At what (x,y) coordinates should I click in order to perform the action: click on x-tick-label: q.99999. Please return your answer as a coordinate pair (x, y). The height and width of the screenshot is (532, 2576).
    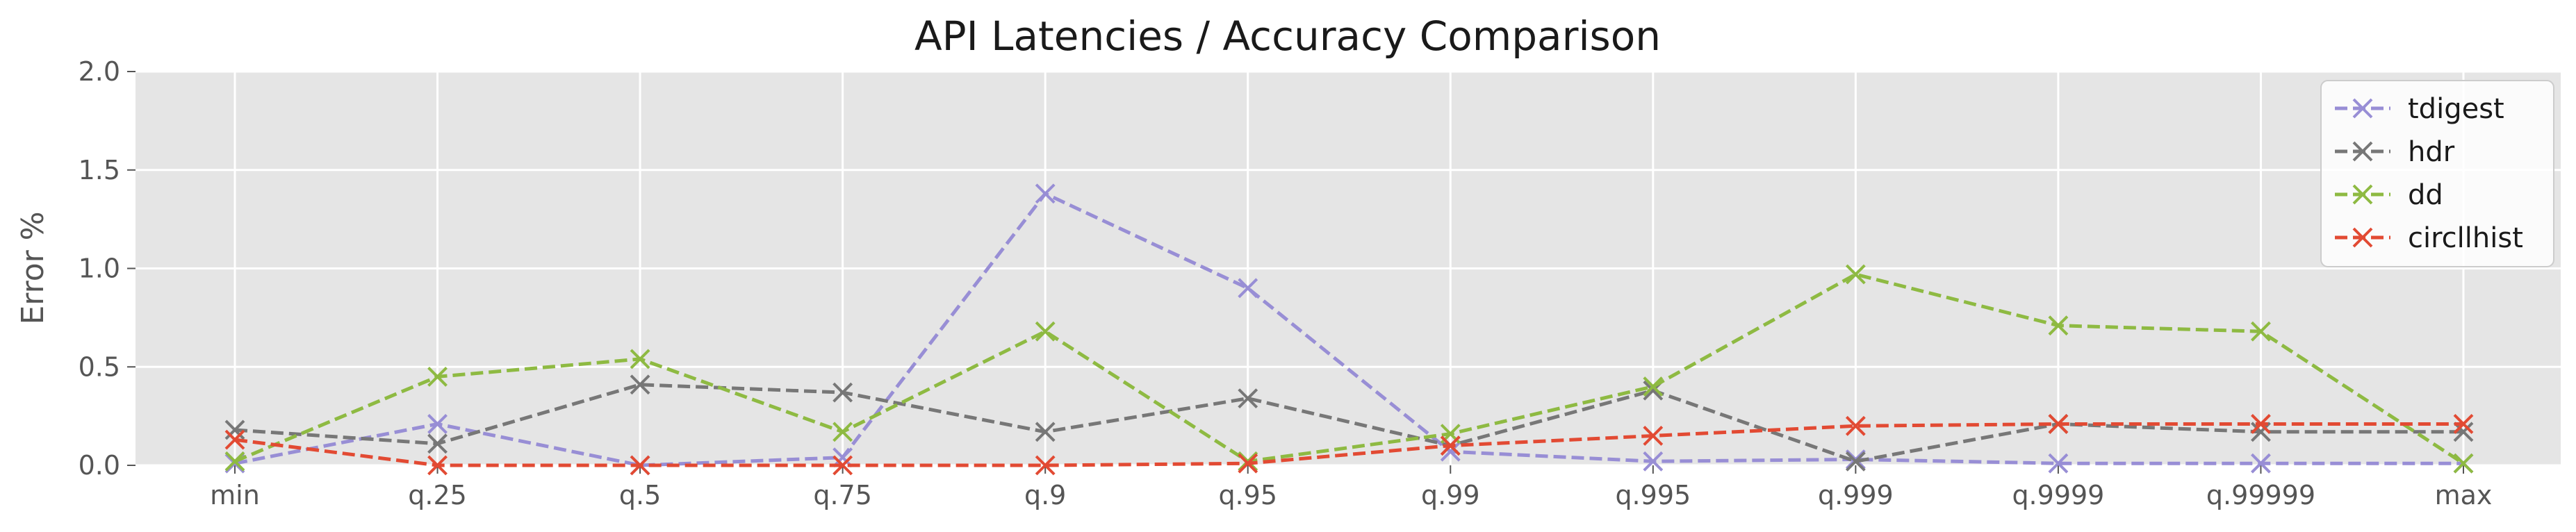
    Looking at the image, I should click on (2260, 495).